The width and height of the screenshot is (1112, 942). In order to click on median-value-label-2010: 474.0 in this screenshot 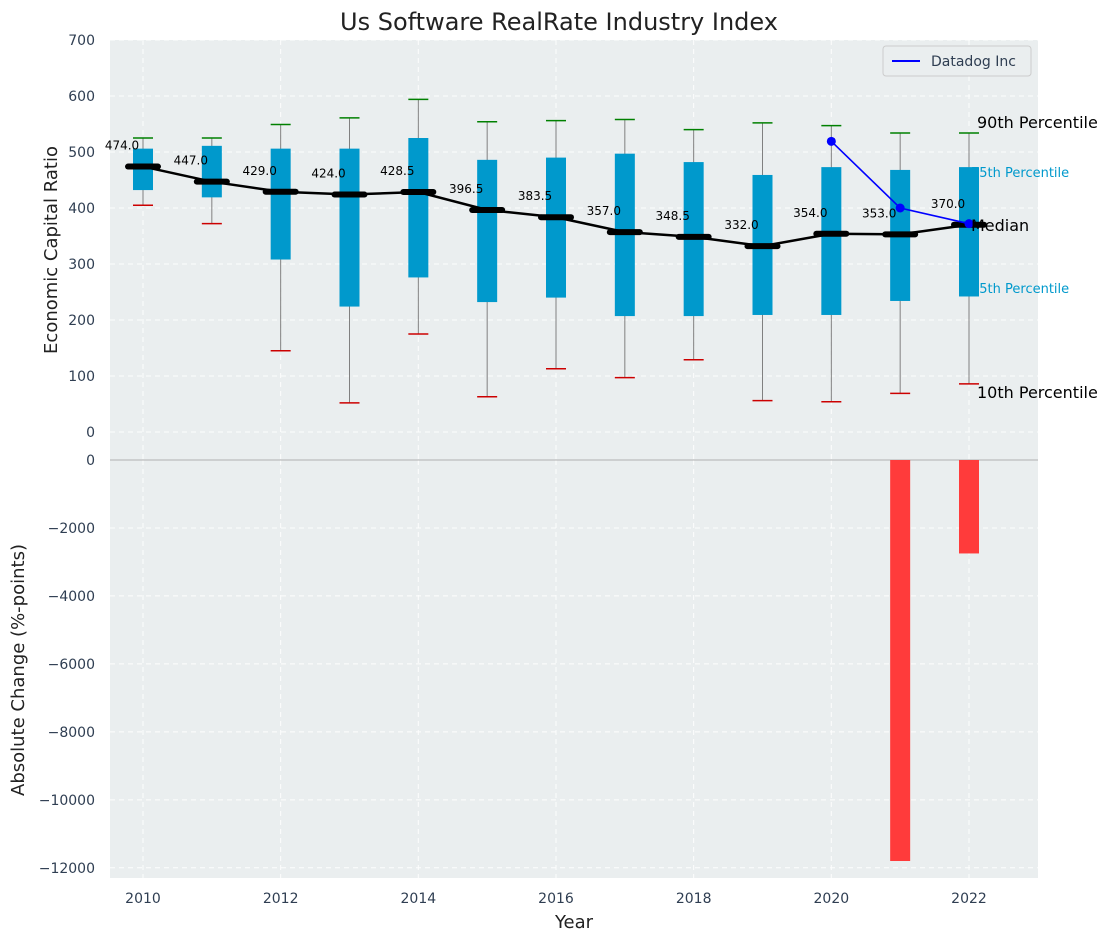, I will do `click(122, 146)`.